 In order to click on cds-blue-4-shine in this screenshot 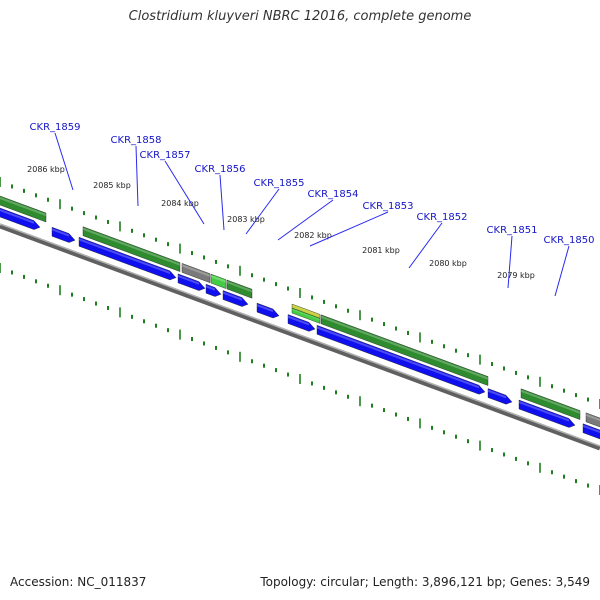, I will do `click(188, 279)`.